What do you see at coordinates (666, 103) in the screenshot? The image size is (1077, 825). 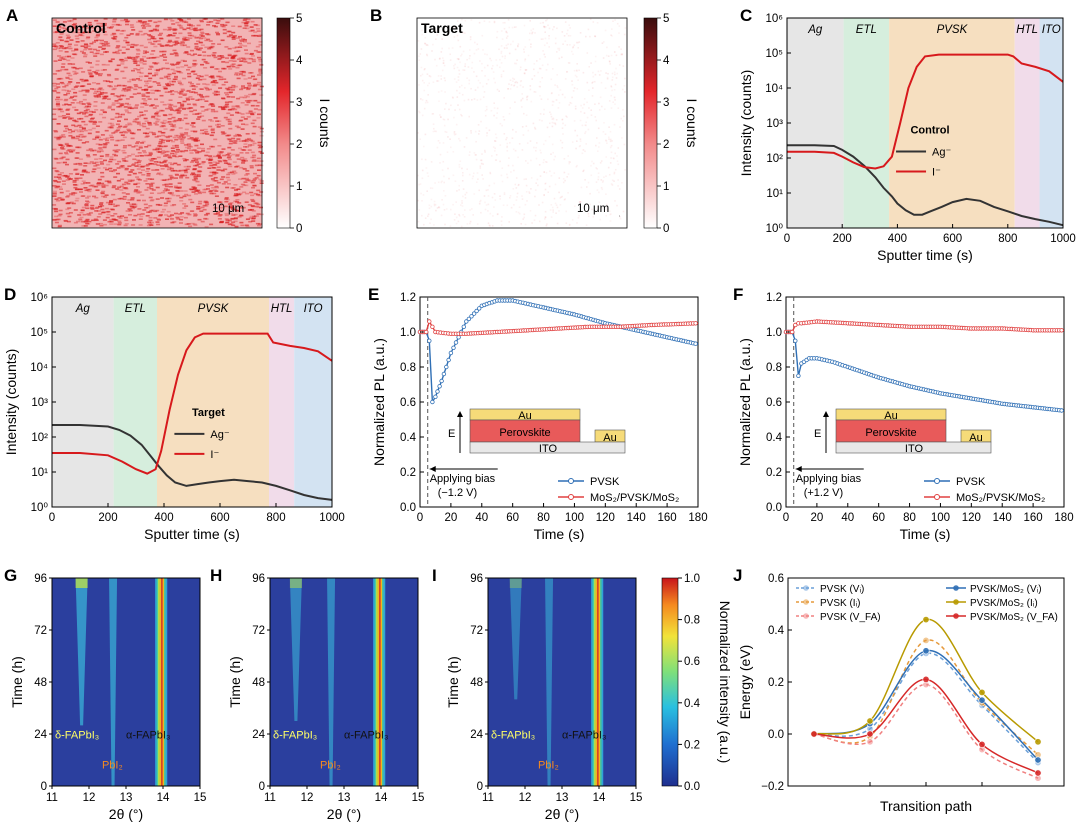 I see `colorbar-tick-label: 3` at bounding box center [666, 103].